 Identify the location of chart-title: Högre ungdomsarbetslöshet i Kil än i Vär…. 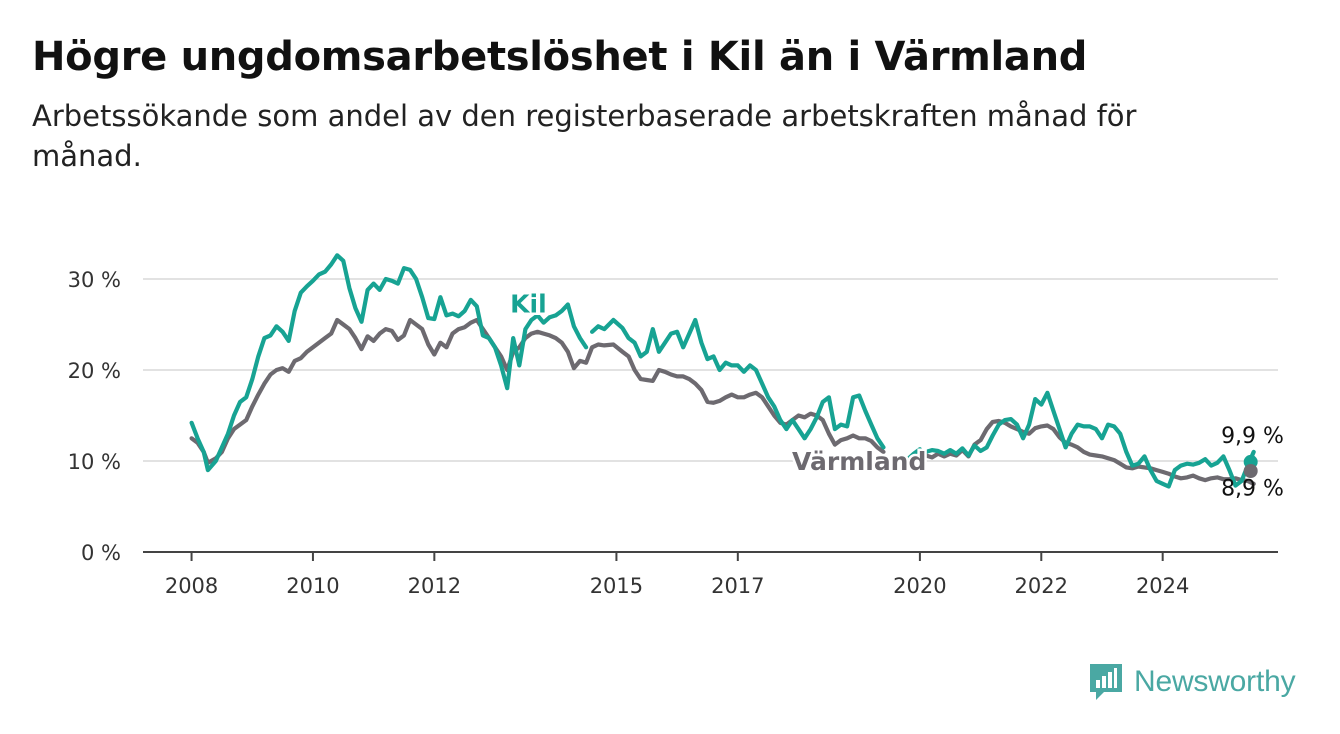
(560, 57).